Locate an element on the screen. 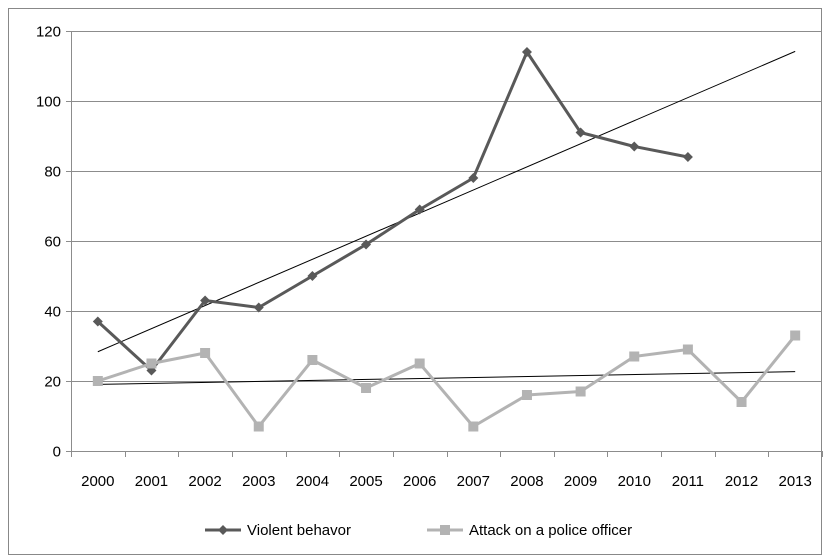 The height and width of the screenshot is (556, 826). trendline-attack-on-police-officer is located at coordinates (446, 378).